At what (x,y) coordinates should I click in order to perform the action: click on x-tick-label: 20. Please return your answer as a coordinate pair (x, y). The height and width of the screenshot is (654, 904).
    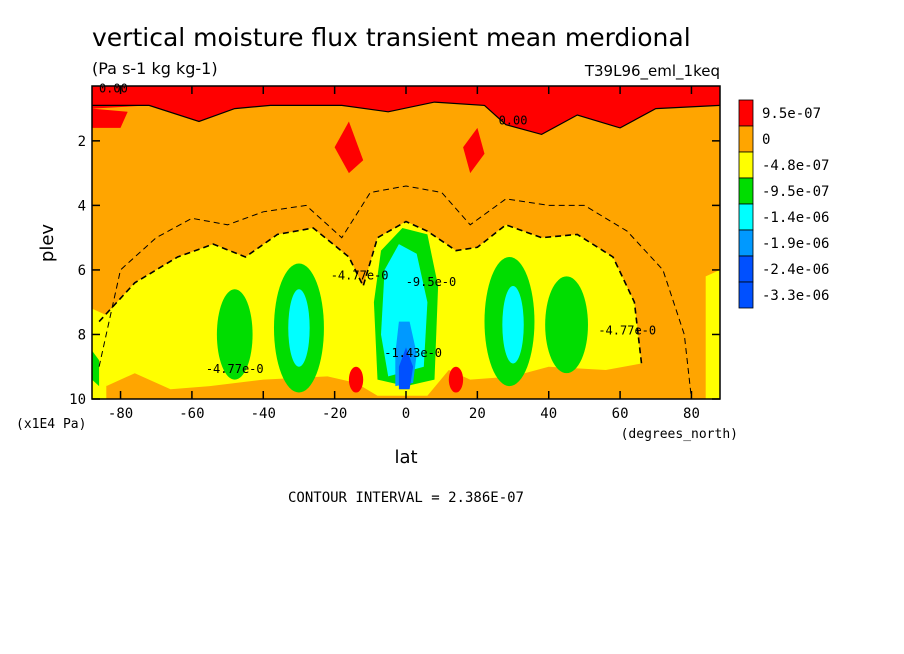
    Looking at the image, I should click on (477, 414).